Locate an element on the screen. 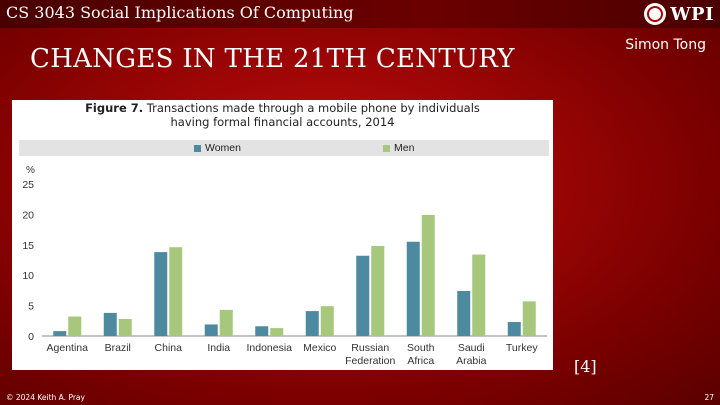 This screenshot has width=720, height=405. legend-item-women: Women is located at coordinates (217, 148).